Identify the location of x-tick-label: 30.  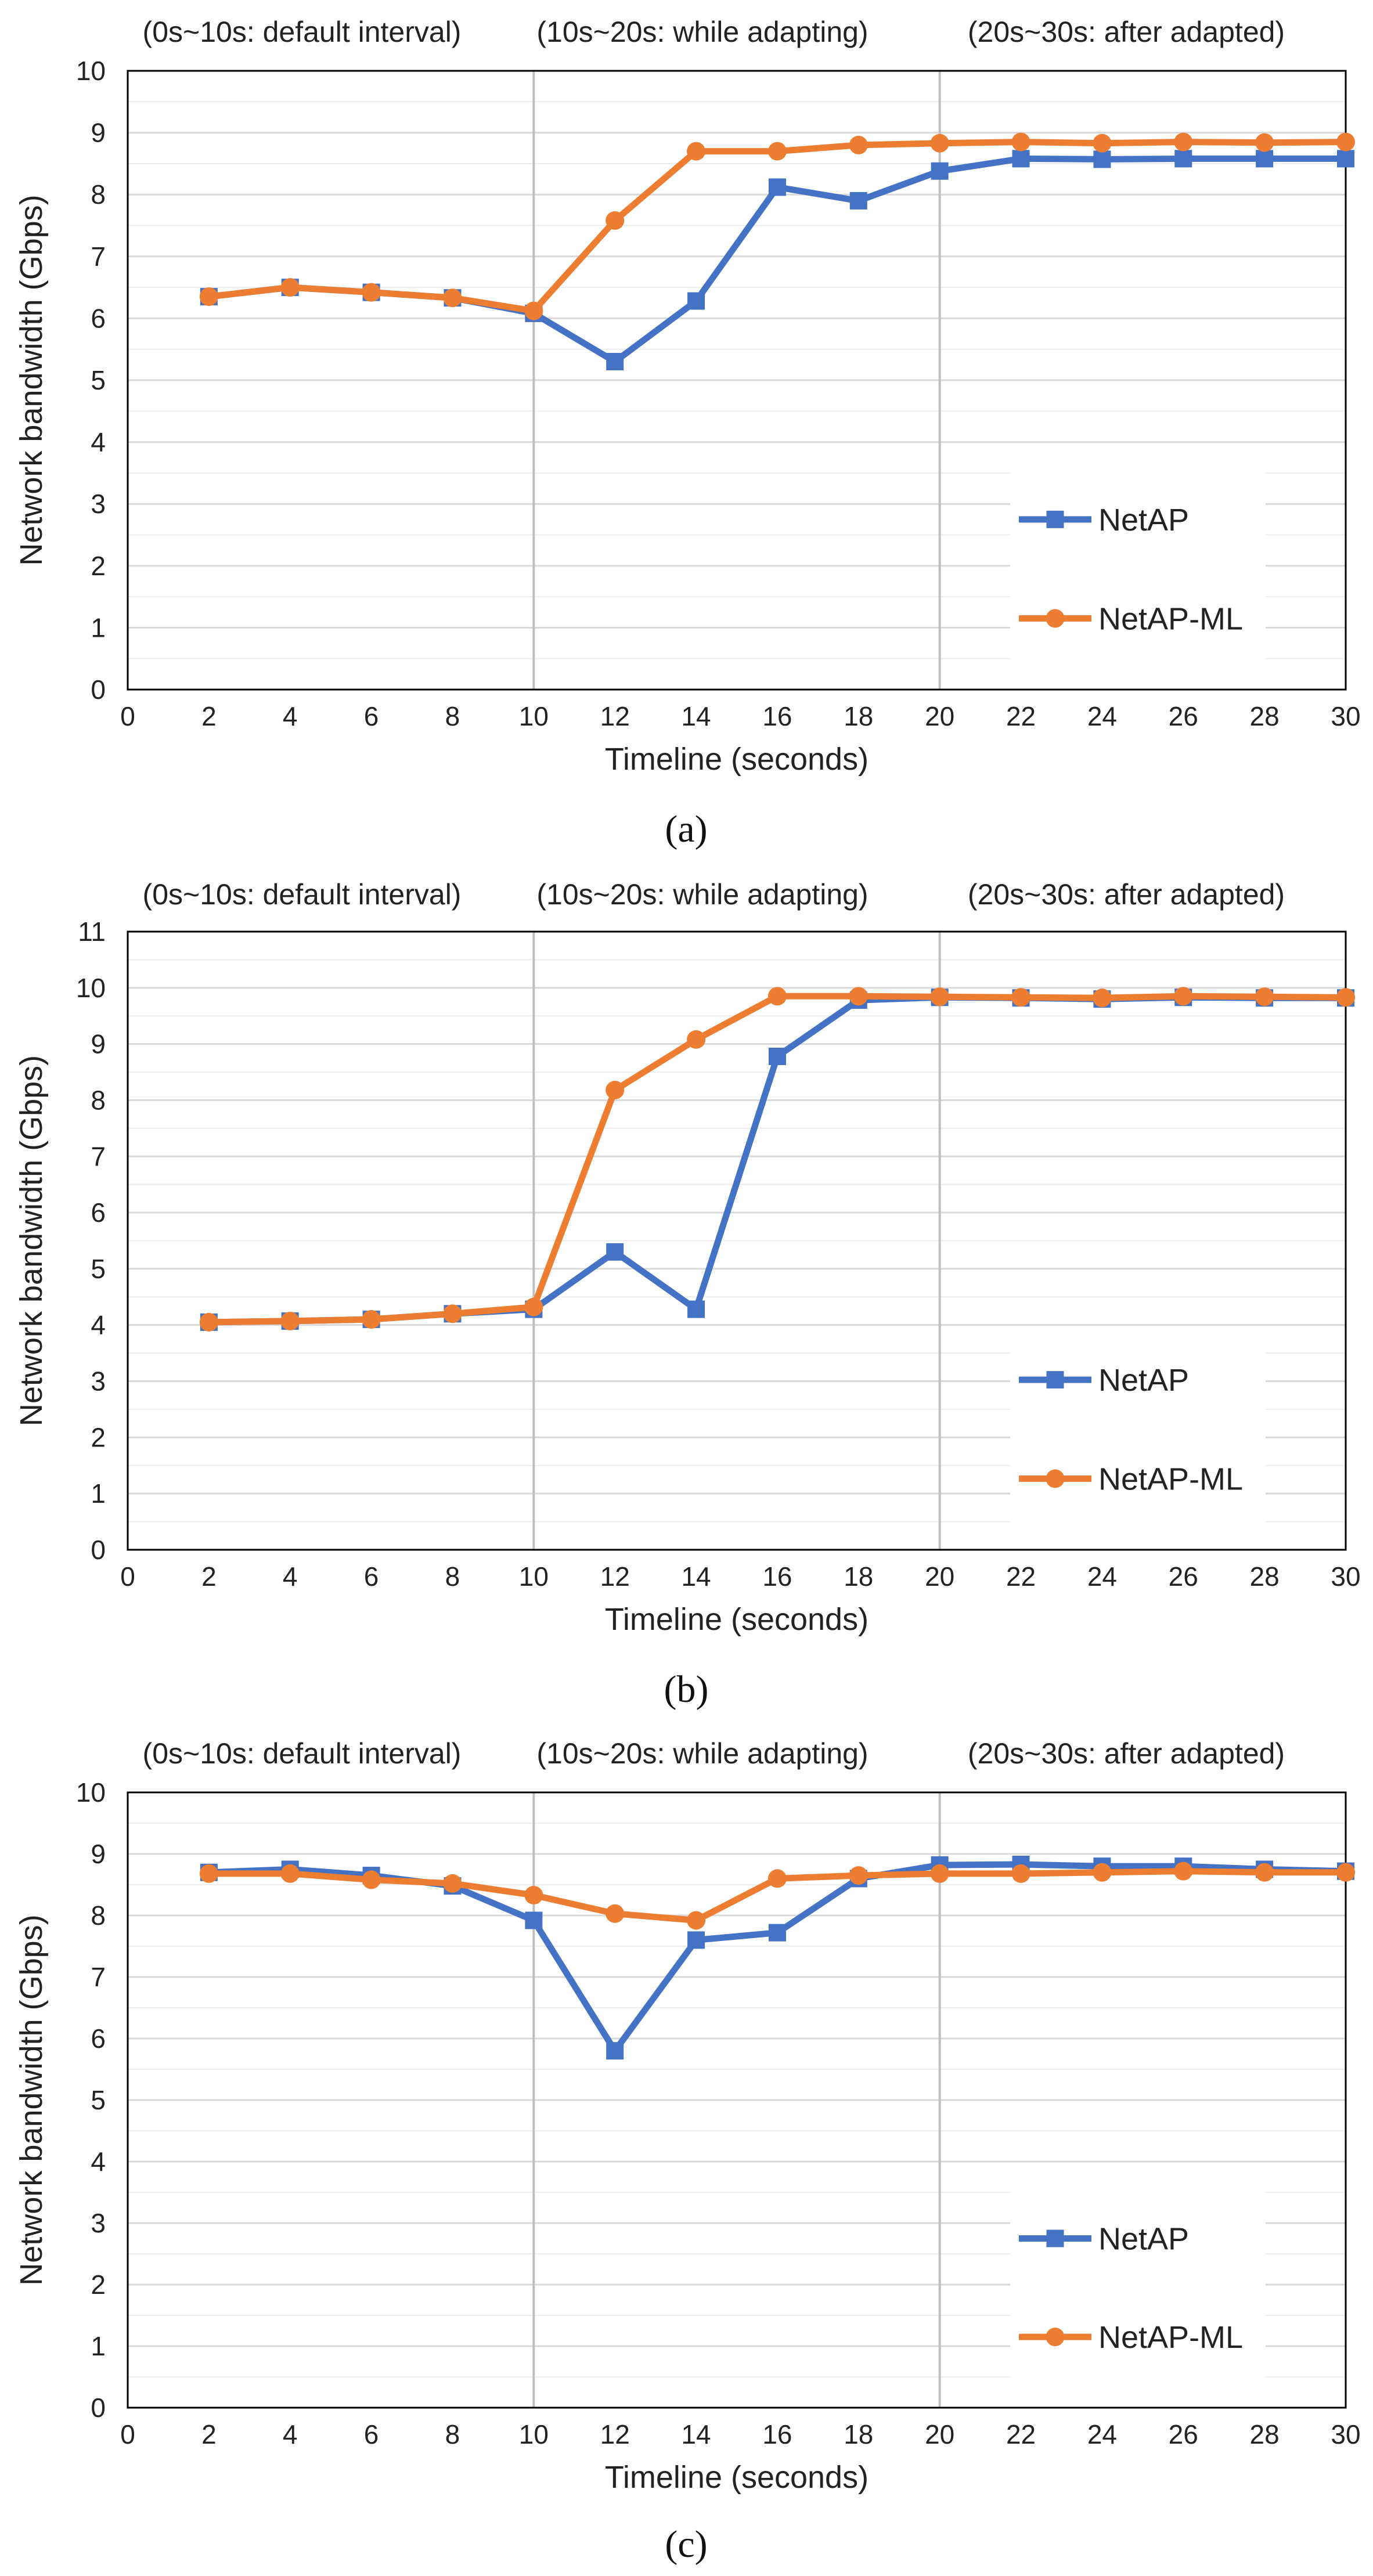
(1345, 716).